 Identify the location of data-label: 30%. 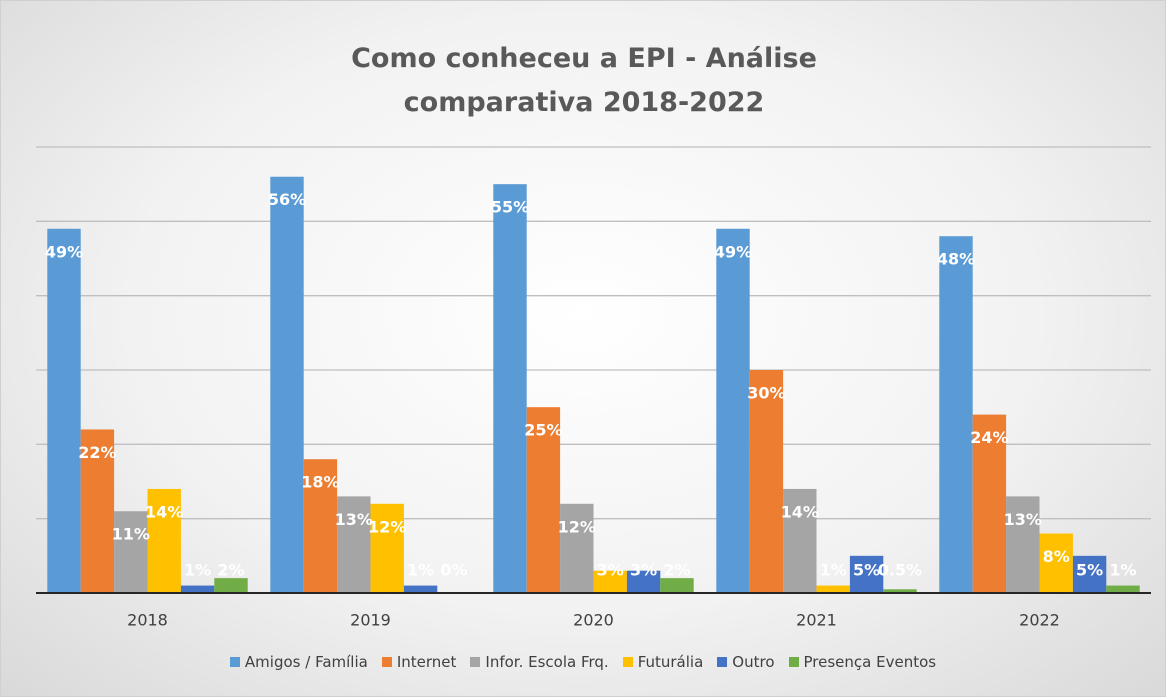
(766, 393).